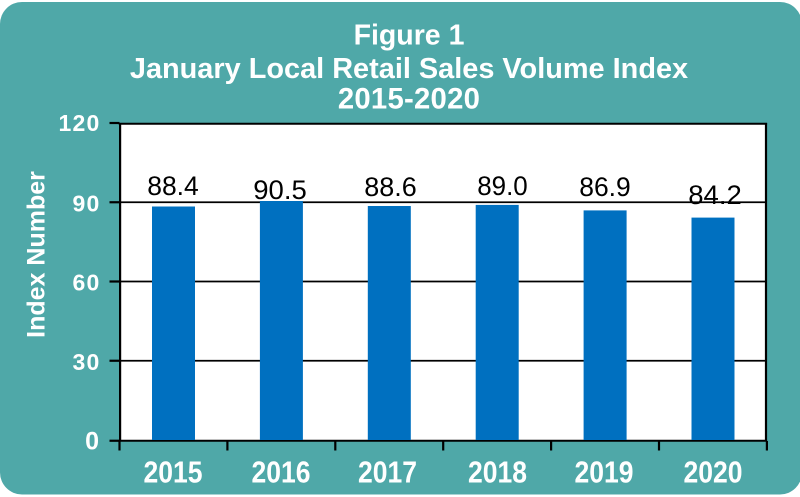 Image resolution: width=800 pixels, height=497 pixels. What do you see at coordinates (280, 190) in the screenshot?
I see `svg-text: 90.5` at bounding box center [280, 190].